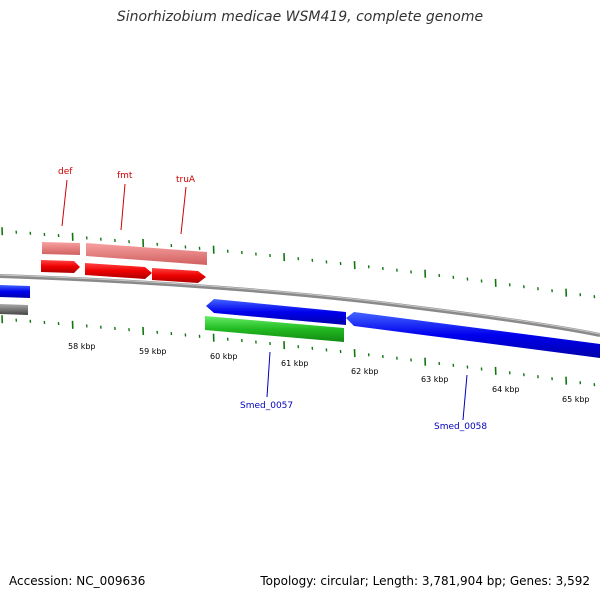 Image resolution: width=600 pixels, height=600 pixels. What do you see at coordinates (65, 172) in the screenshot?
I see `gene-label-def: def` at bounding box center [65, 172].